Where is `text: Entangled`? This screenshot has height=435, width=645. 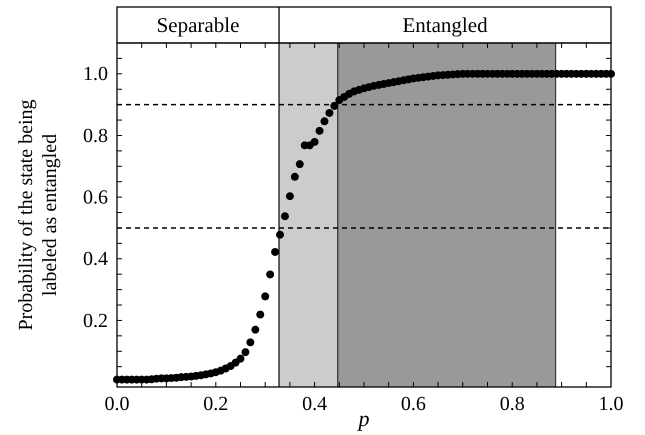
text: Entangled is located at coordinates (445, 25).